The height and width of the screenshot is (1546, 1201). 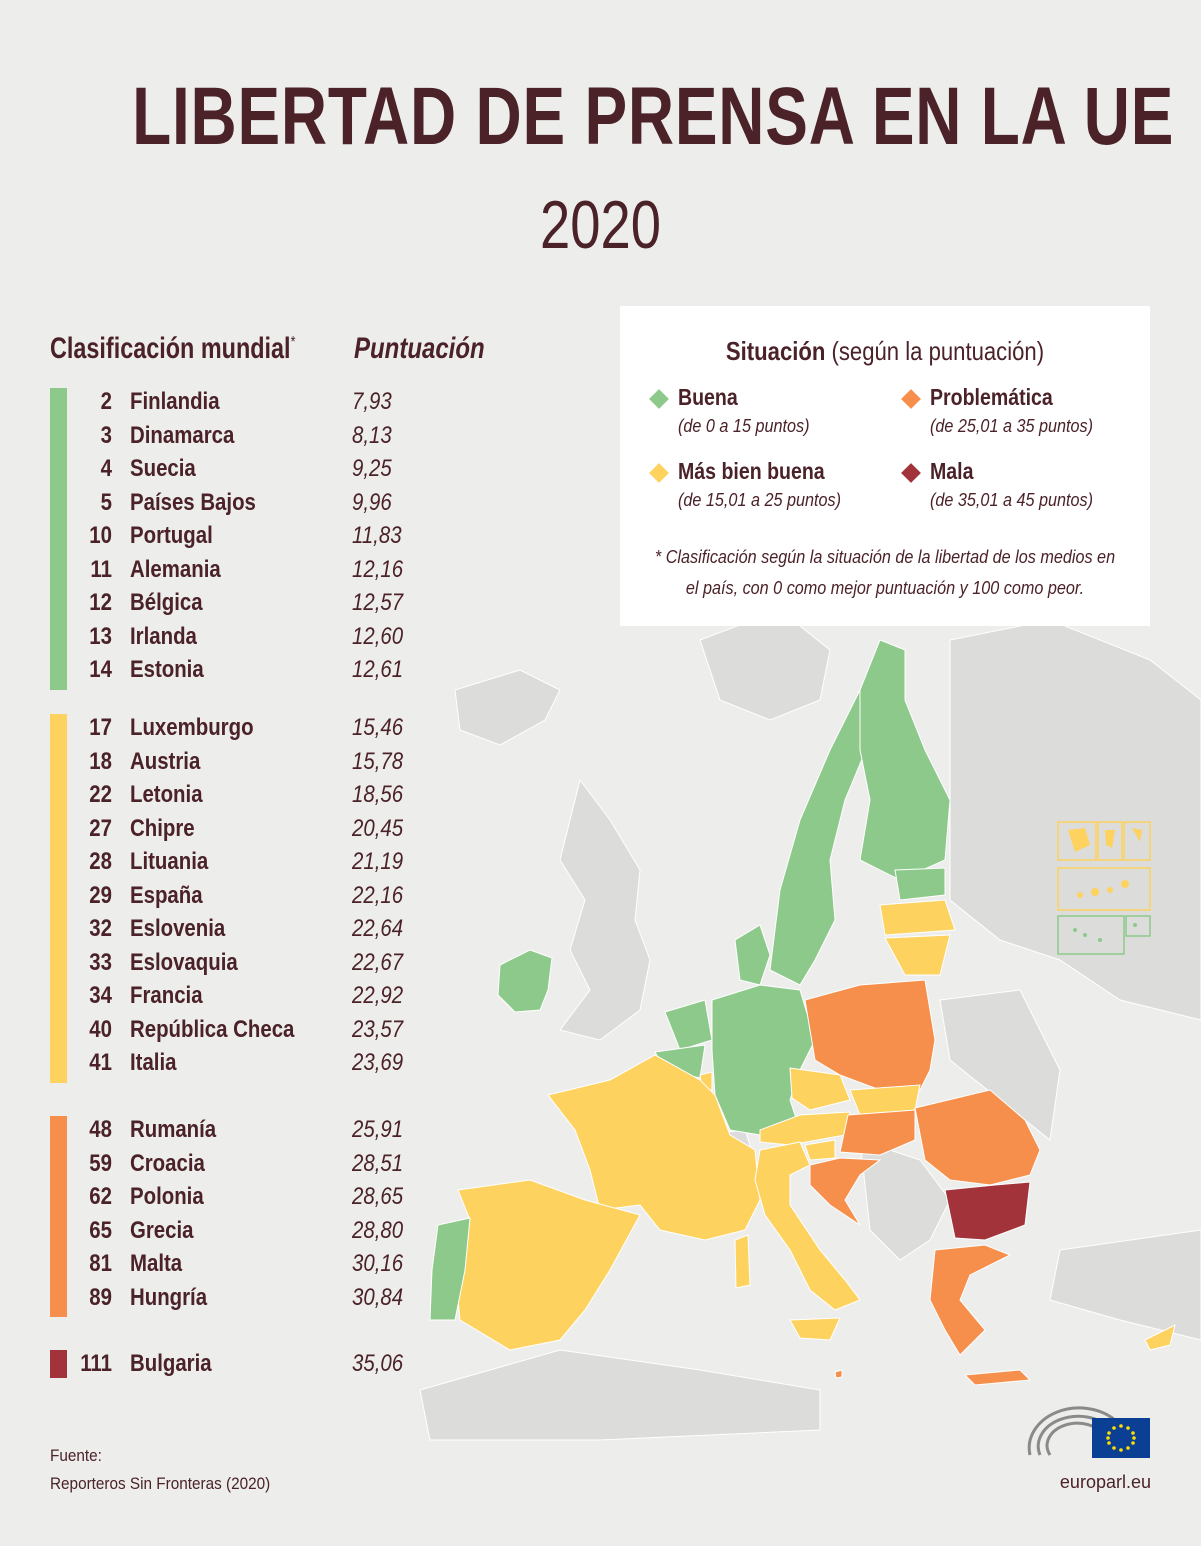 I want to click on ranking-row: 29 España 22,16, so click(x=215, y=898).